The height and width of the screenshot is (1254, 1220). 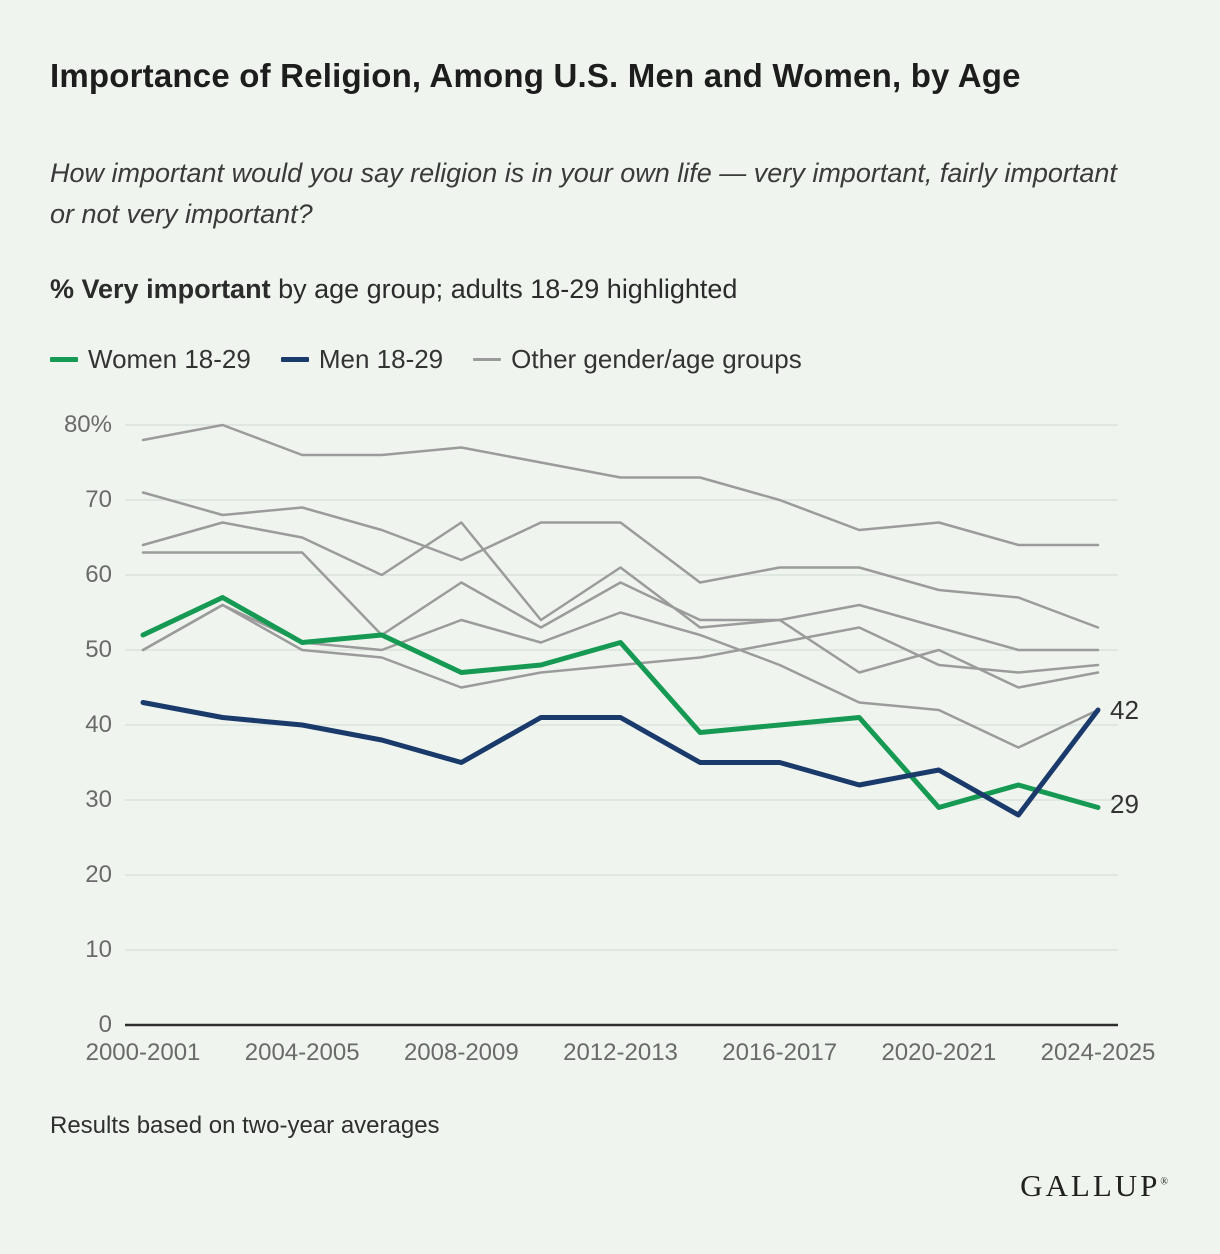 What do you see at coordinates (169, 359) in the screenshot?
I see `legend-label: Women 18-29` at bounding box center [169, 359].